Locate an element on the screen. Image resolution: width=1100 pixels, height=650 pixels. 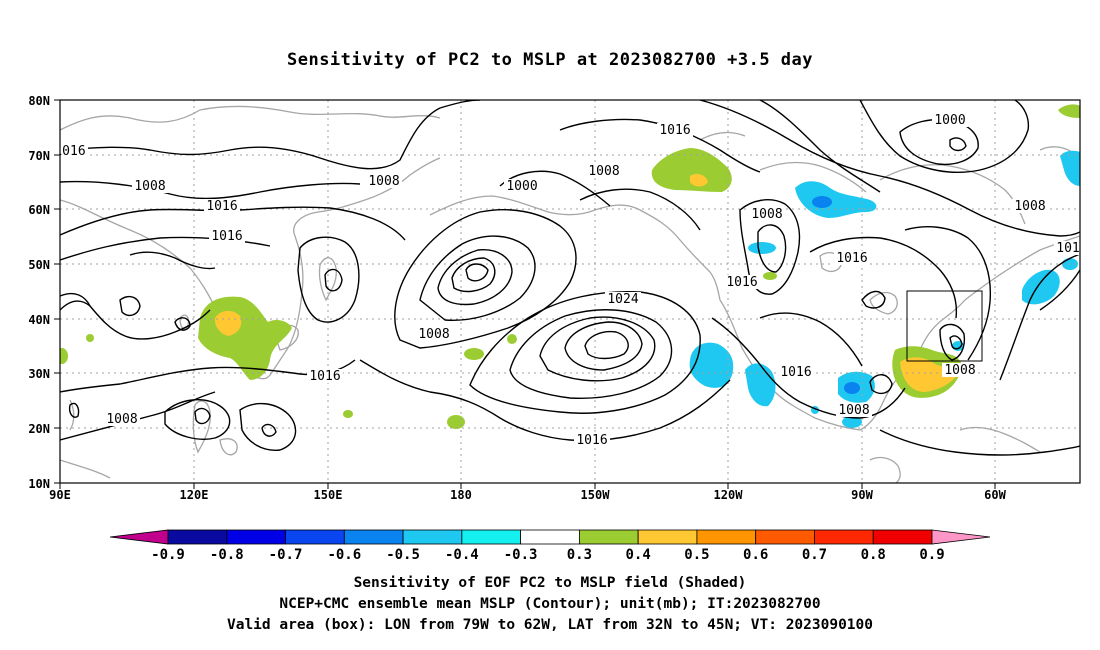
colorbar-label: -0.6 is located at coordinates (344, 555).